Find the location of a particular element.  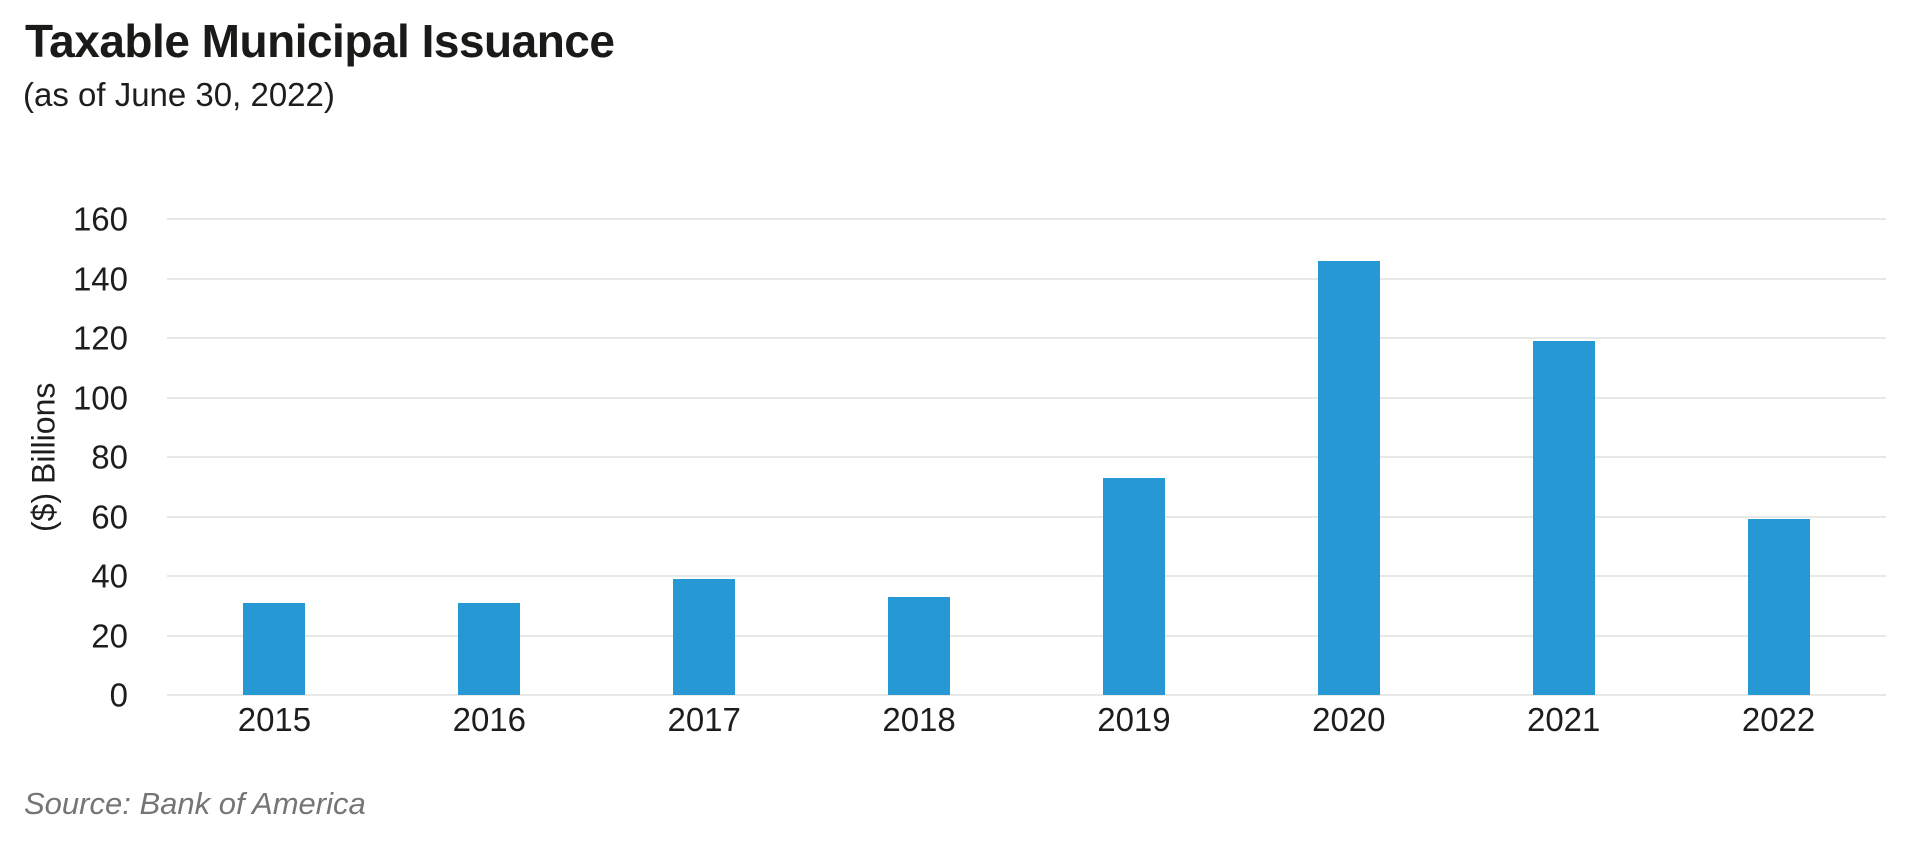

bar-2015 is located at coordinates (274, 648).